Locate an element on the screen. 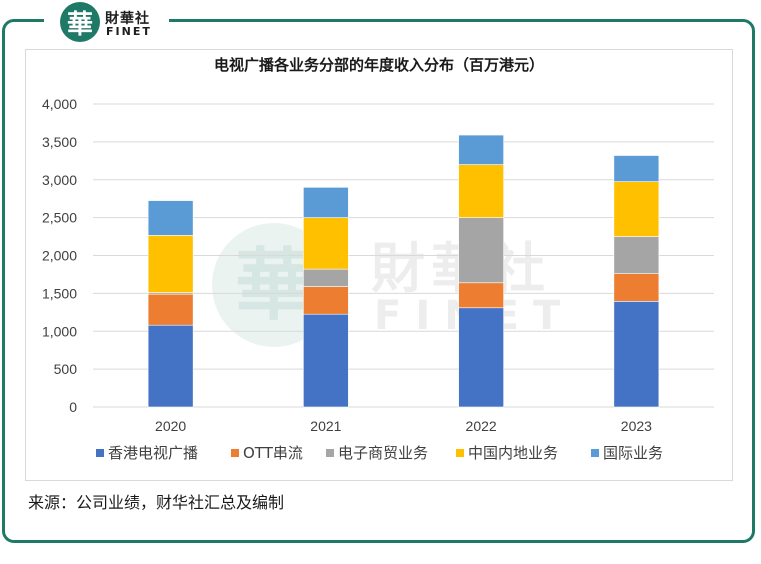 Image resolution: width=761 pixels, height=564 pixels. source-note: 来源：公司业绩，财华社汇总及编制 is located at coordinates (156, 502).